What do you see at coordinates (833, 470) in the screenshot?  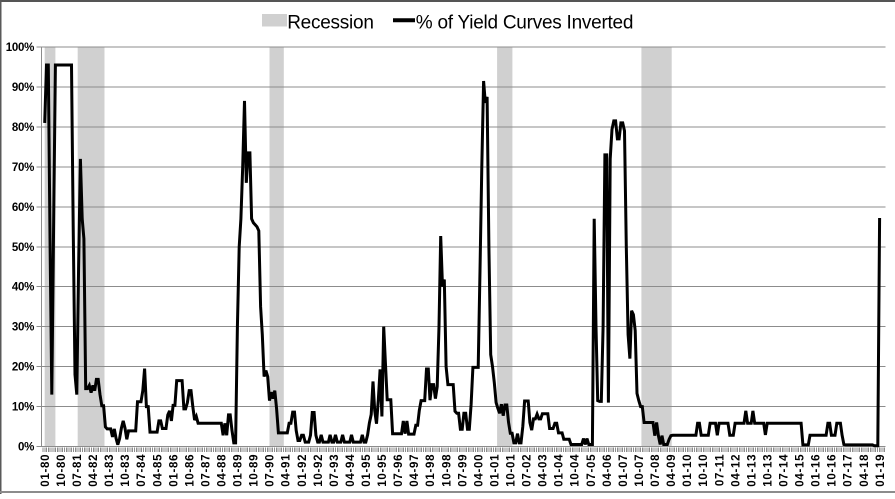 I see `svg-text: 10-16` at bounding box center [833, 470].